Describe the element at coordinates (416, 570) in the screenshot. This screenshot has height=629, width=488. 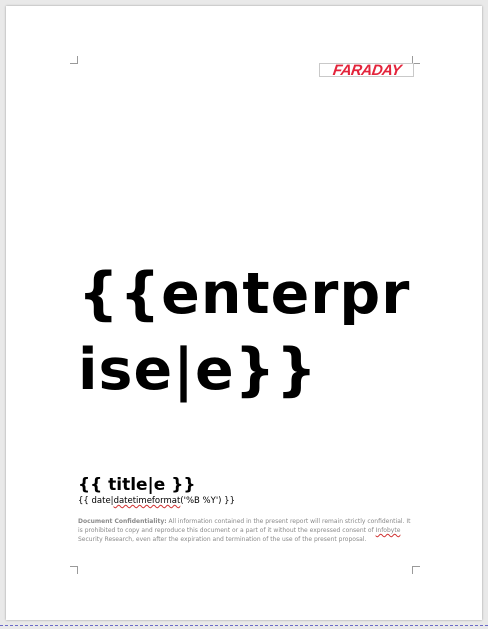
I see `margin-marker-bottom-right` at that location.